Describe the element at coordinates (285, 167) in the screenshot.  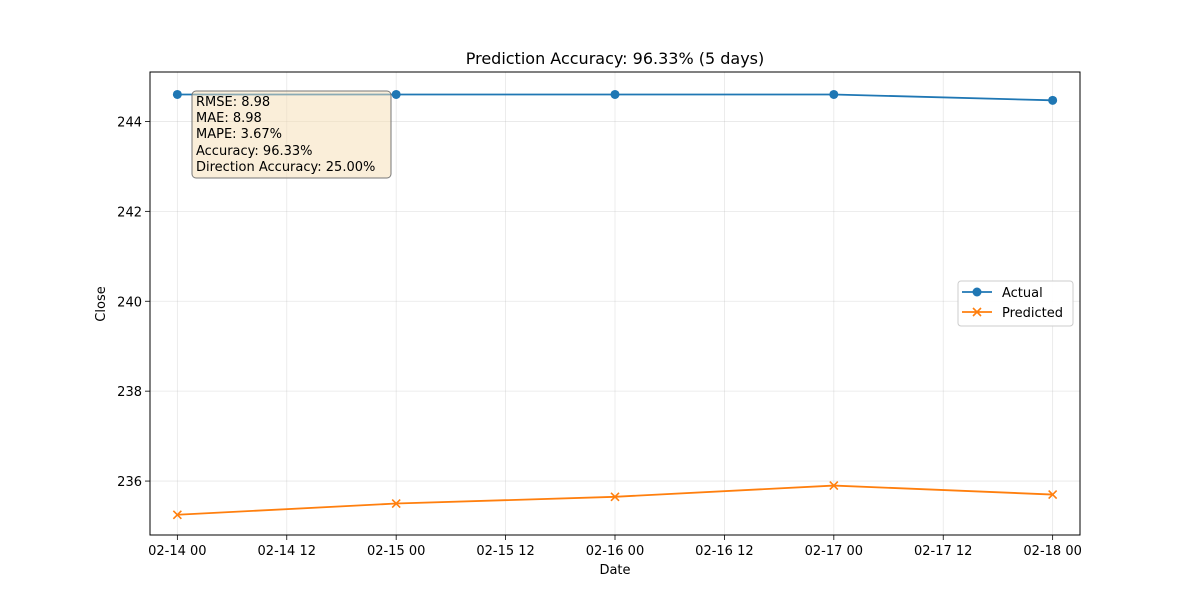
I see `annotation-line: Direction Accuracy: 25.00%` at that location.